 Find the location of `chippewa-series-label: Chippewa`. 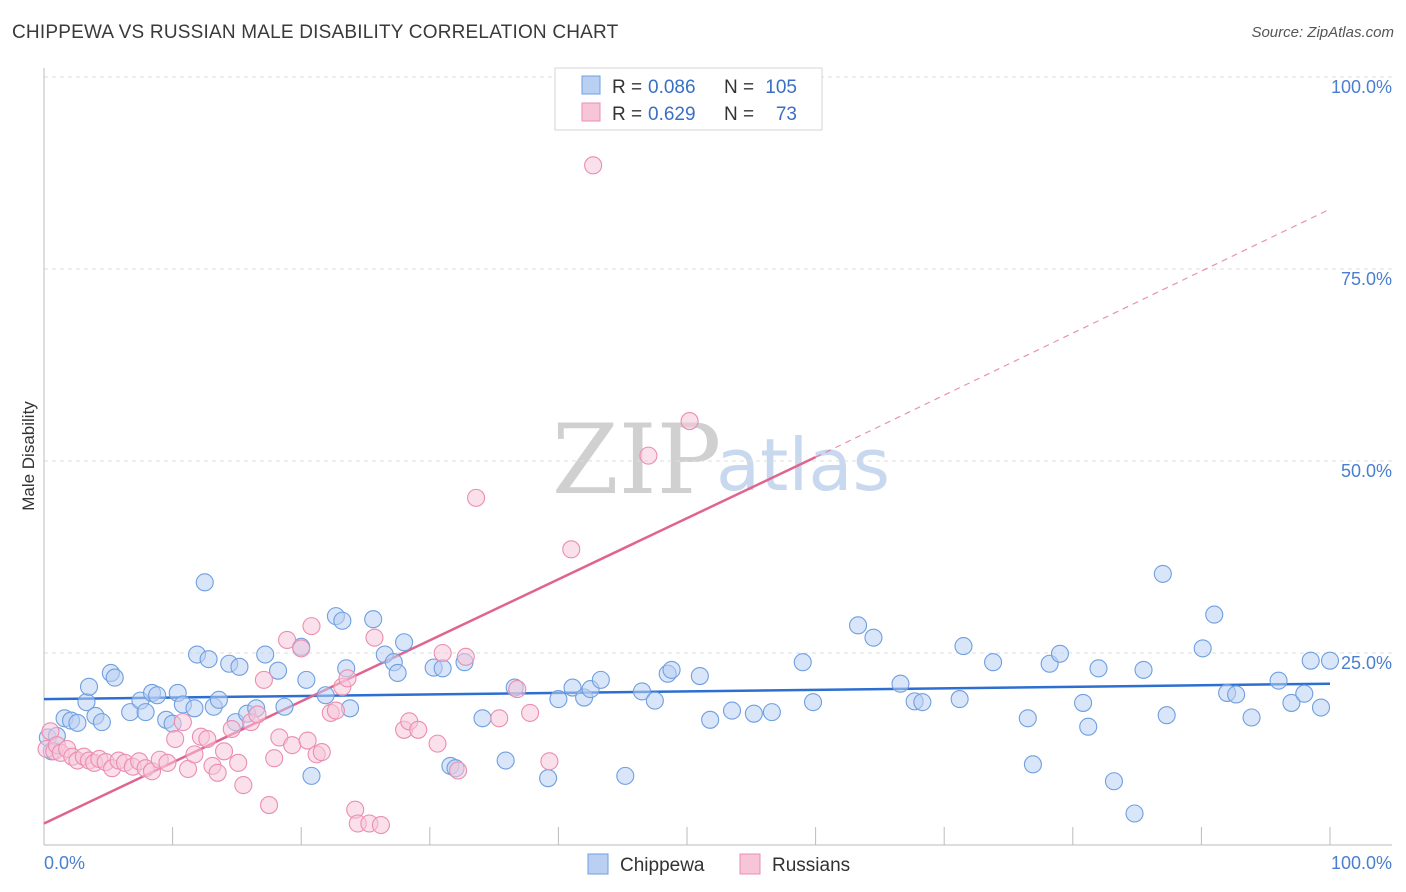

chippewa-series-label: Chippewa is located at coordinates (662, 865).